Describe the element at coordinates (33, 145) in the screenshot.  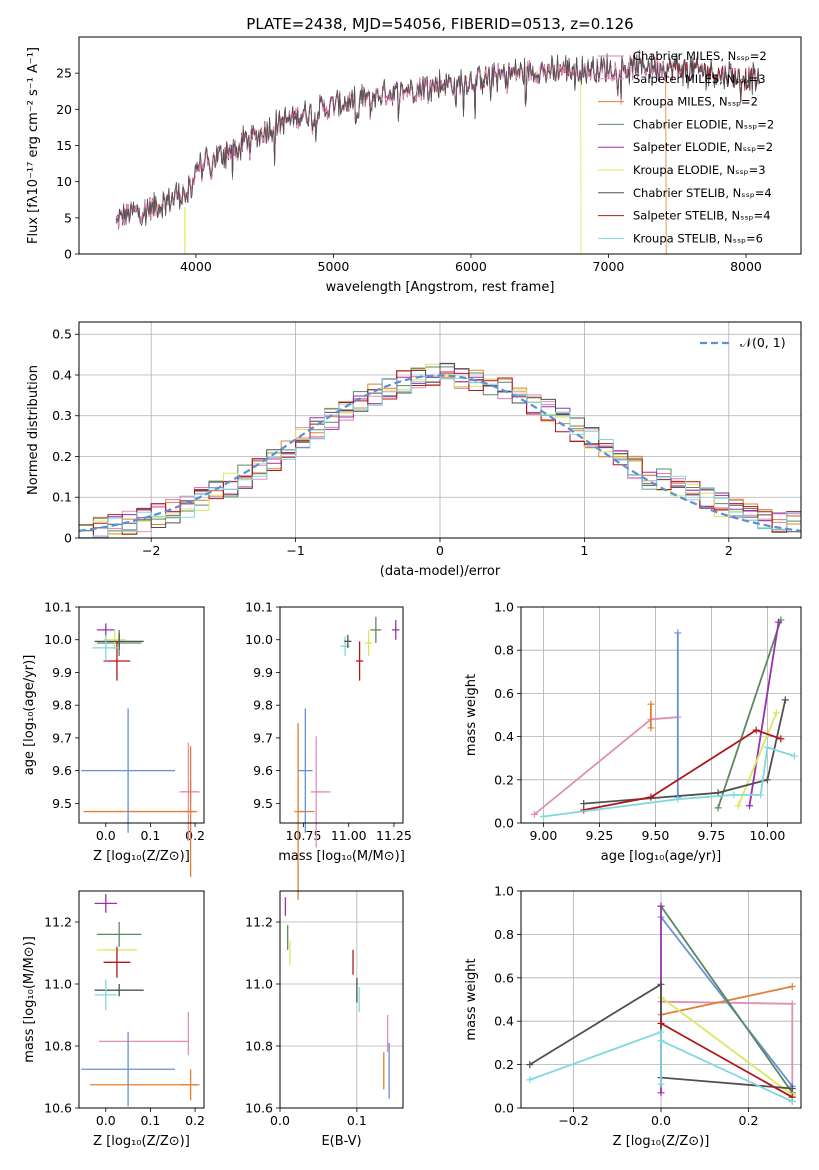
I see `spectrum-ylabel: Flux [fλ10⁻¹⁷ erg cm⁻² s⁻¹ A⁻¹]` at that location.